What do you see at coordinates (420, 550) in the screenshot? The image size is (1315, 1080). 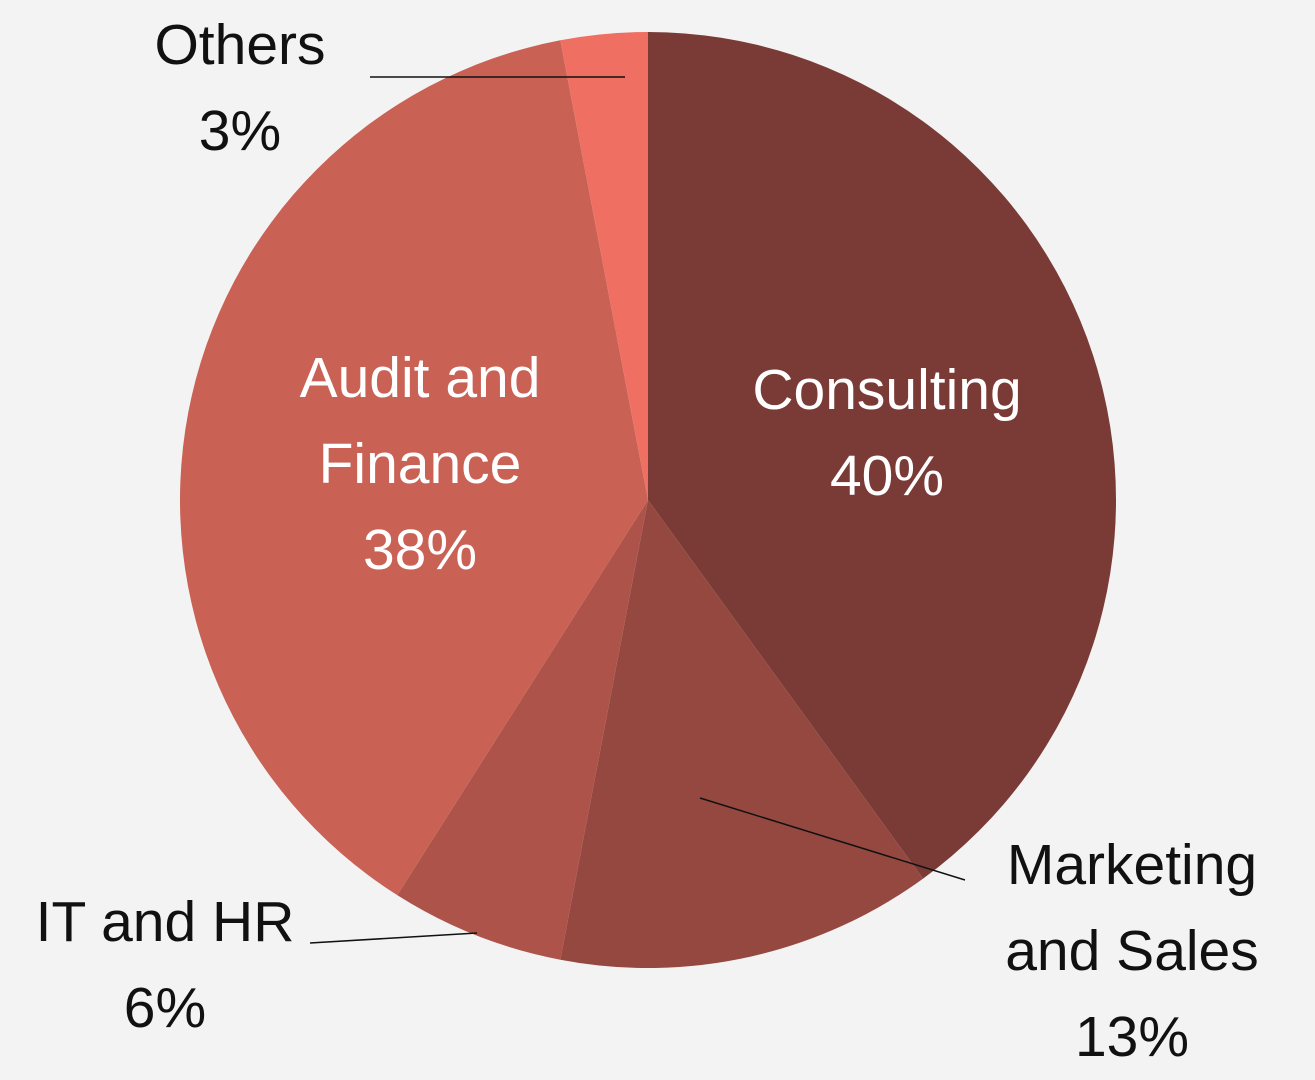 I see `slice-value-label: 38%` at bounding box center [420, 550].